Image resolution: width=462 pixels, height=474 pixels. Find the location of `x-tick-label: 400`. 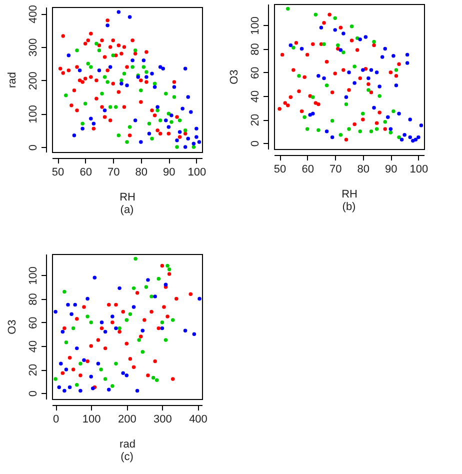

x-tick-label: 400 is located at coordinates (198, 420).